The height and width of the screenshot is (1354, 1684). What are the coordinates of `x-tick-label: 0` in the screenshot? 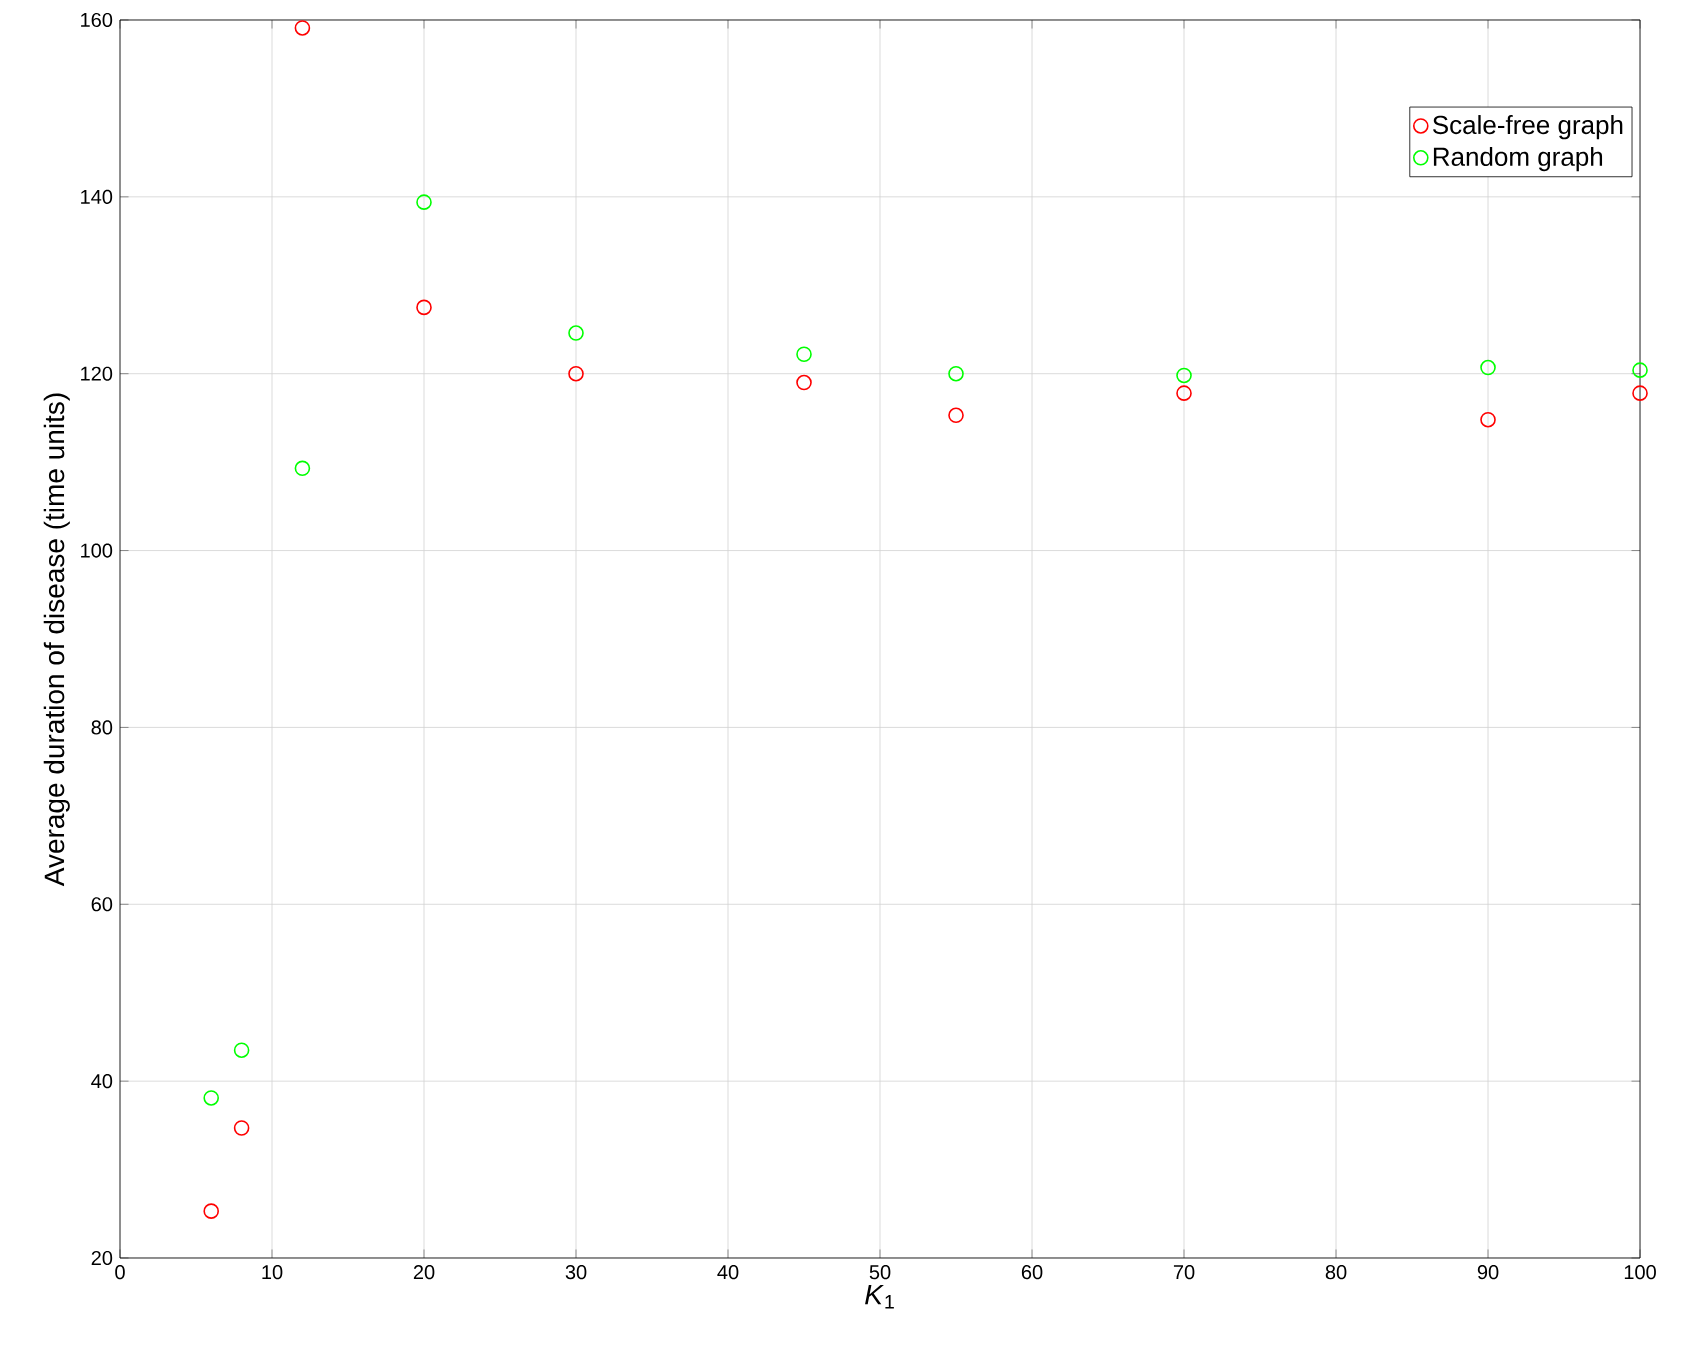 It's located at (120, 1272).